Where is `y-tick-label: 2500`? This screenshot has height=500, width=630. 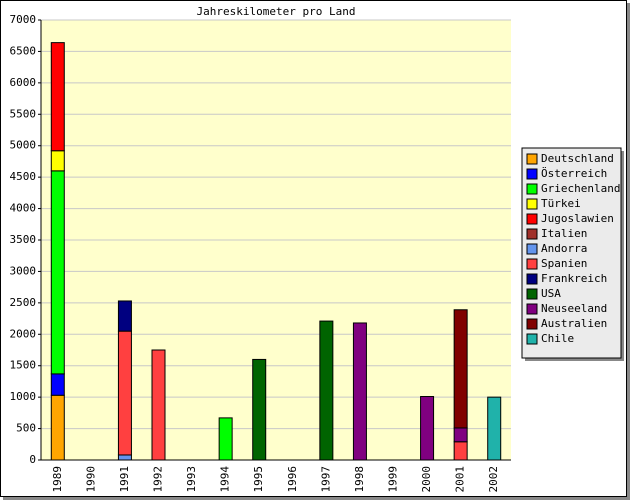
y-tick-label: 2500 is located at coordinates (23, 302).